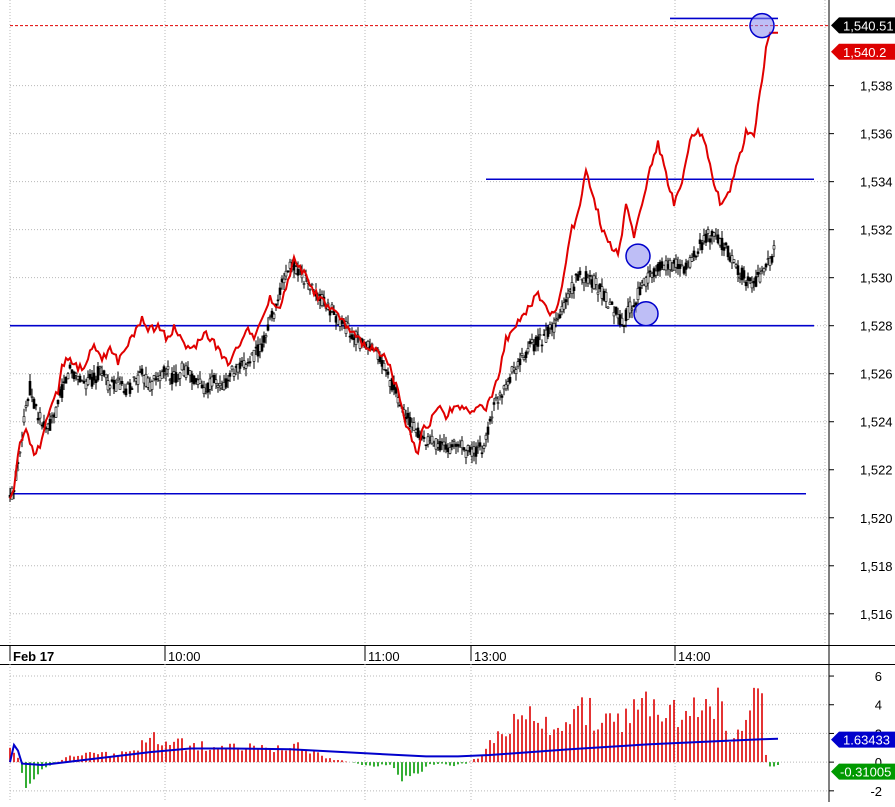  Describe the element at coordinates (863, 739) in the screenshot. I see `signal-label-box` at that location.